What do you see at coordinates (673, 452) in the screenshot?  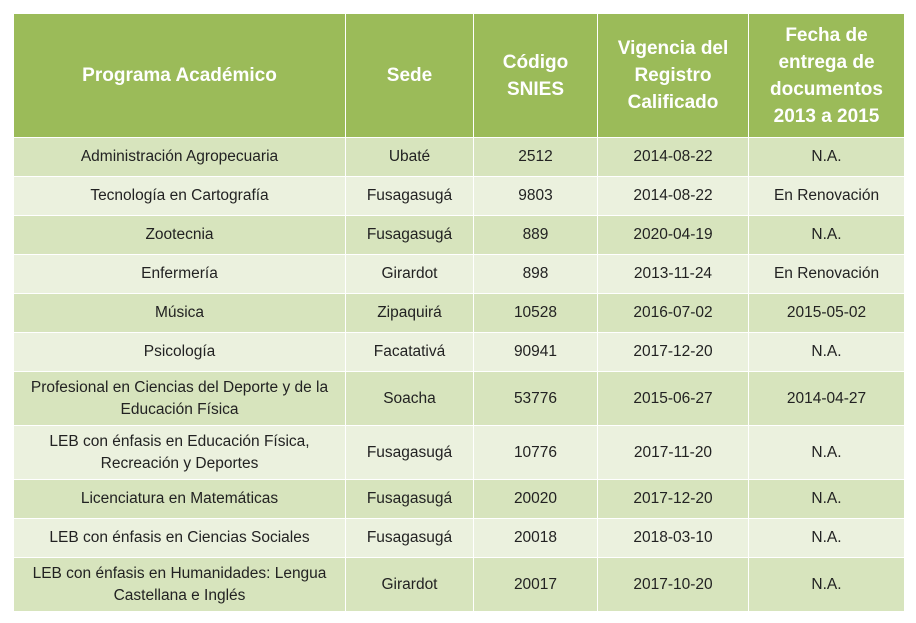 I see `cell-vigencia: 2017-11-20` at bounding box center [673, 452].